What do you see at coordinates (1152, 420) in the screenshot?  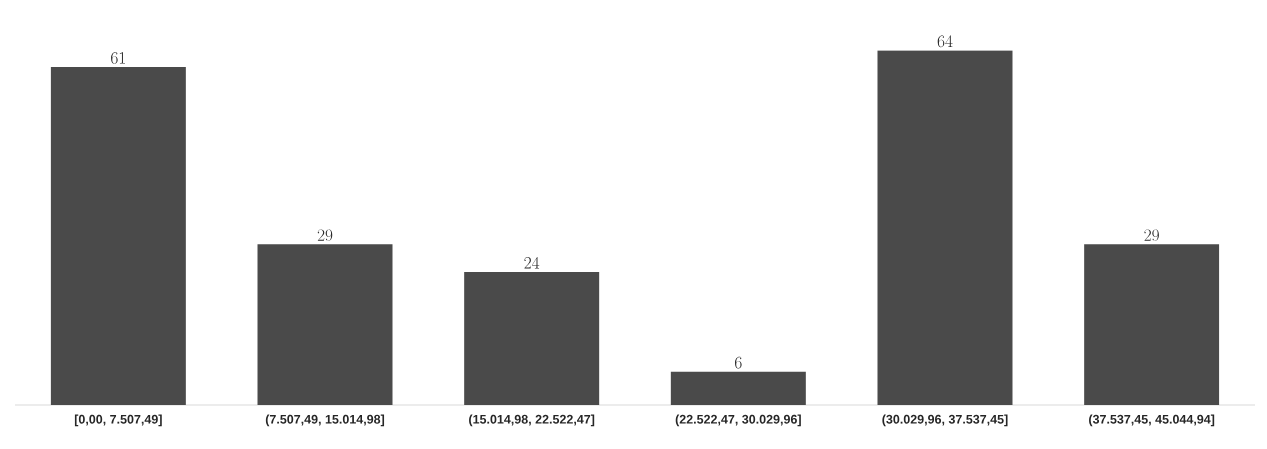 I see `x-tick-label: (37.537,45, 45.044,94]` at bounding box center [1152, 420].